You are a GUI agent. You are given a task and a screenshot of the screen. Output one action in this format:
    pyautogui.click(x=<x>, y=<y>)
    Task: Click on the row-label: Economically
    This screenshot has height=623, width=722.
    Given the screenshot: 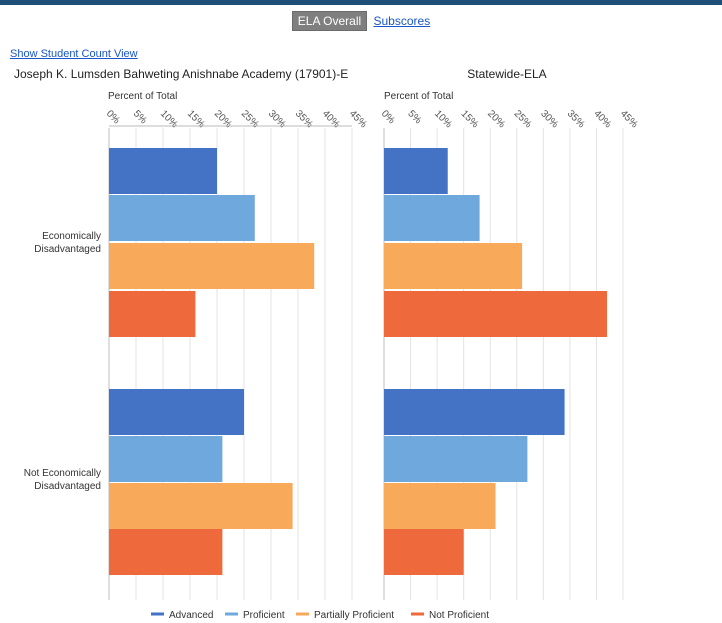 What is the action you would take?
    pyautogui.click(x=71, y=236)
    